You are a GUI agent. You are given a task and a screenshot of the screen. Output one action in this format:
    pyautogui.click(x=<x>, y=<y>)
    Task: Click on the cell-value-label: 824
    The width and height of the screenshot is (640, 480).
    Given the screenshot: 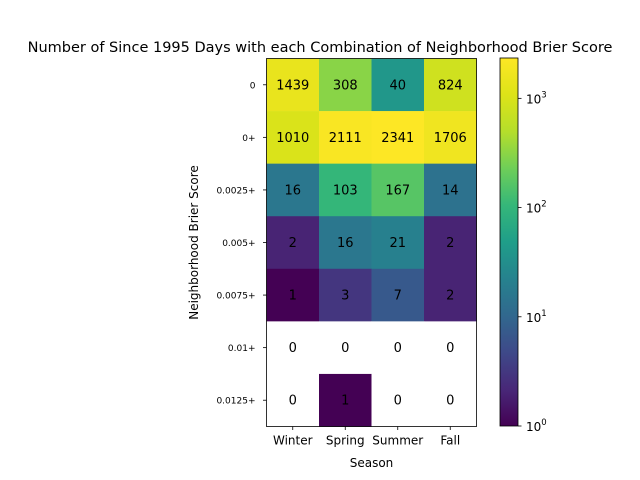 What is the action you would take?
    pyautogui.click(x=450, y=85)
    